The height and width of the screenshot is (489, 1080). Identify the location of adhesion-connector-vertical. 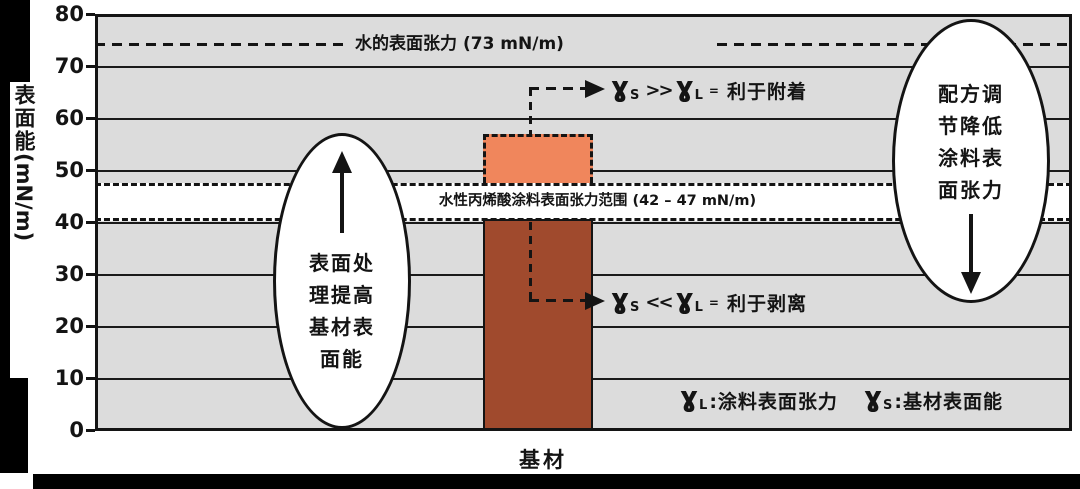
(530, 111).